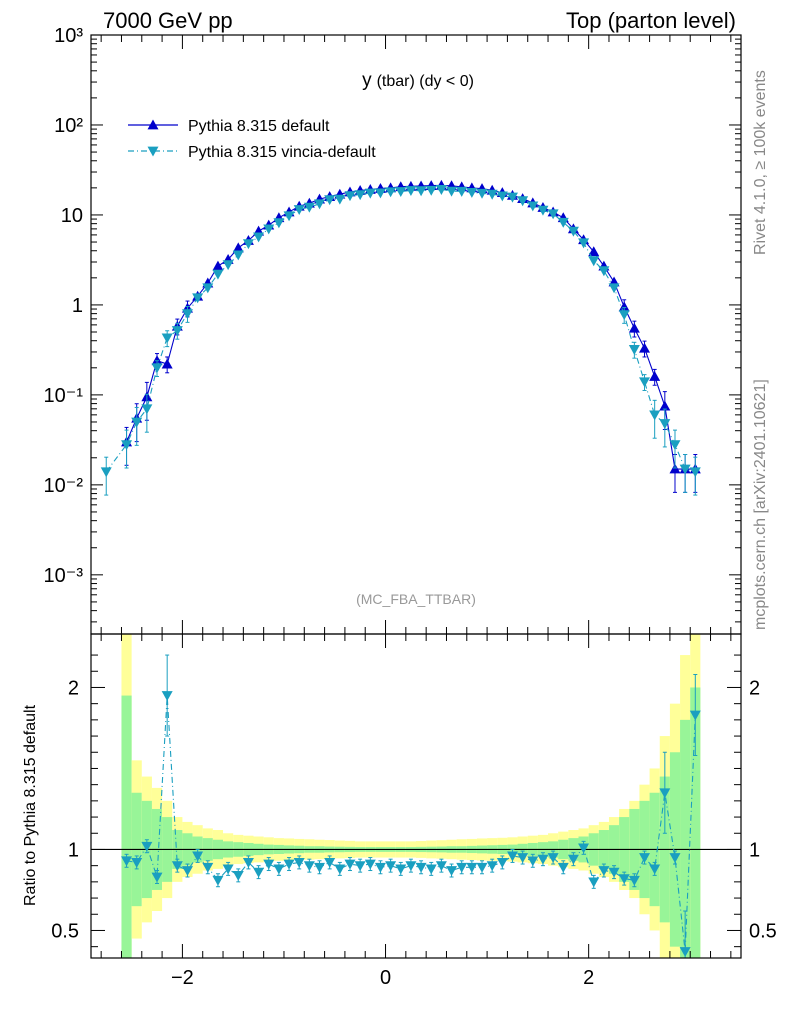 Image resolution: width=786 pixels, height=1024 pixels. Describe the element at coordinates (754, 850) in the screenshot. I see `ratio-y-tick-label-right: 1` at that location.